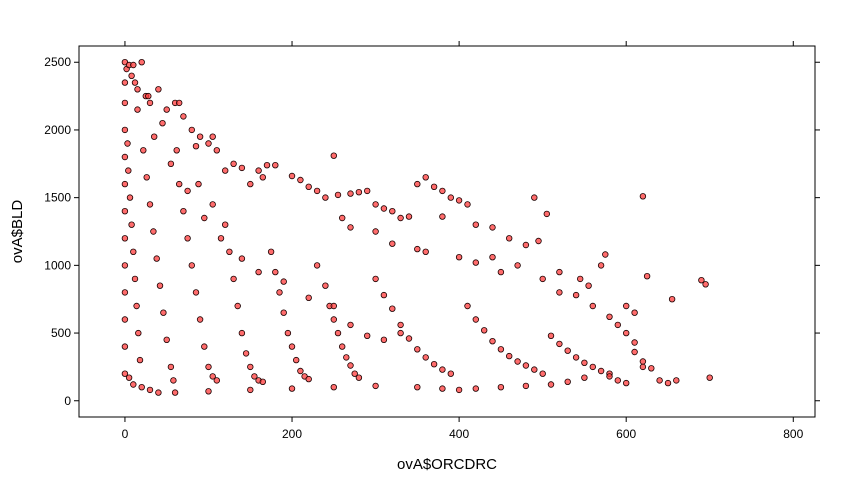 Image resolution: width=854 pixels, height=485 pixels. I want to click on y-axis-title: ovA$BLD, so click(17, 232).